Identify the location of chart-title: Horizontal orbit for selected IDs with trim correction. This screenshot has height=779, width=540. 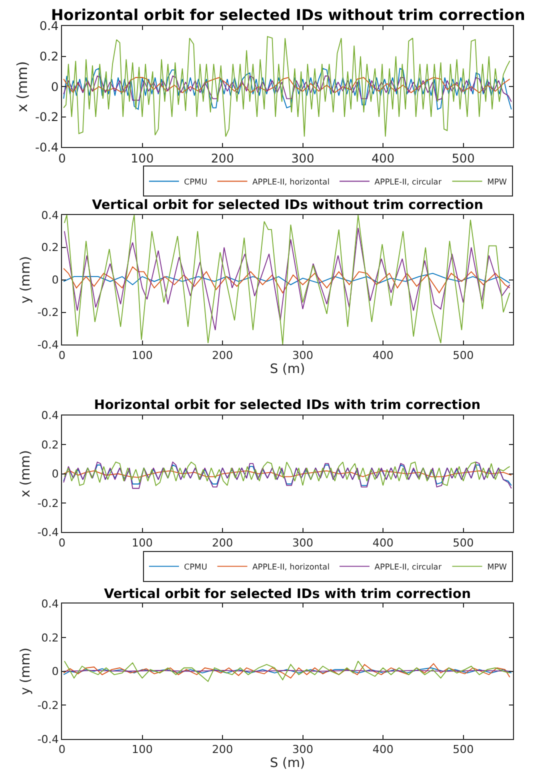
(287, 405).